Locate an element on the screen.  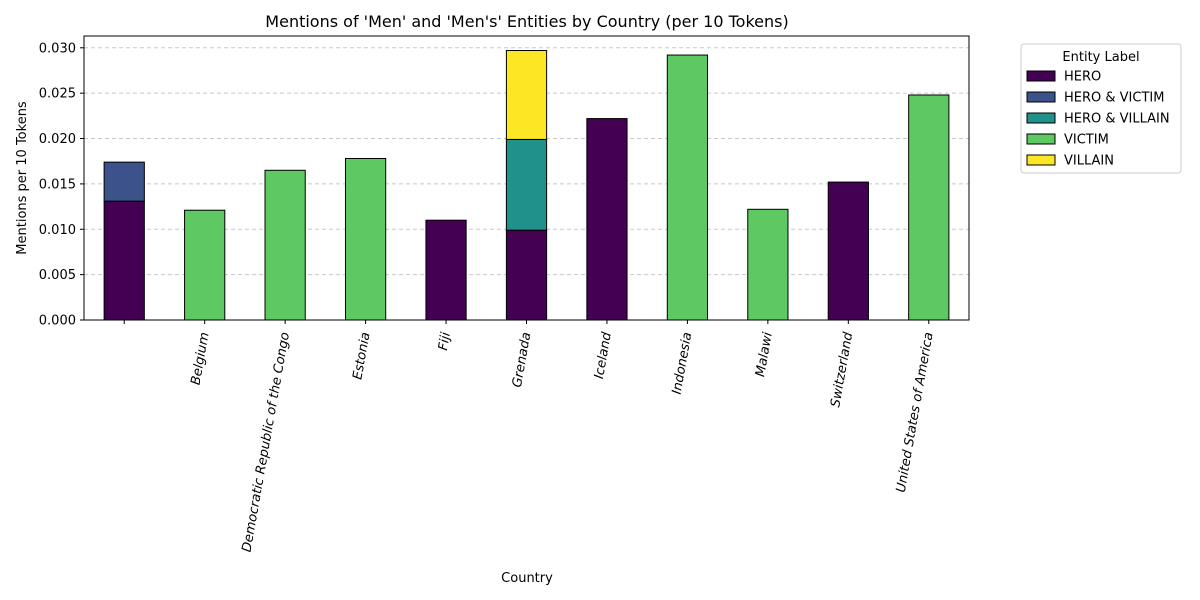
x-tick-label: Malawi is located at coordinates (764, 354).